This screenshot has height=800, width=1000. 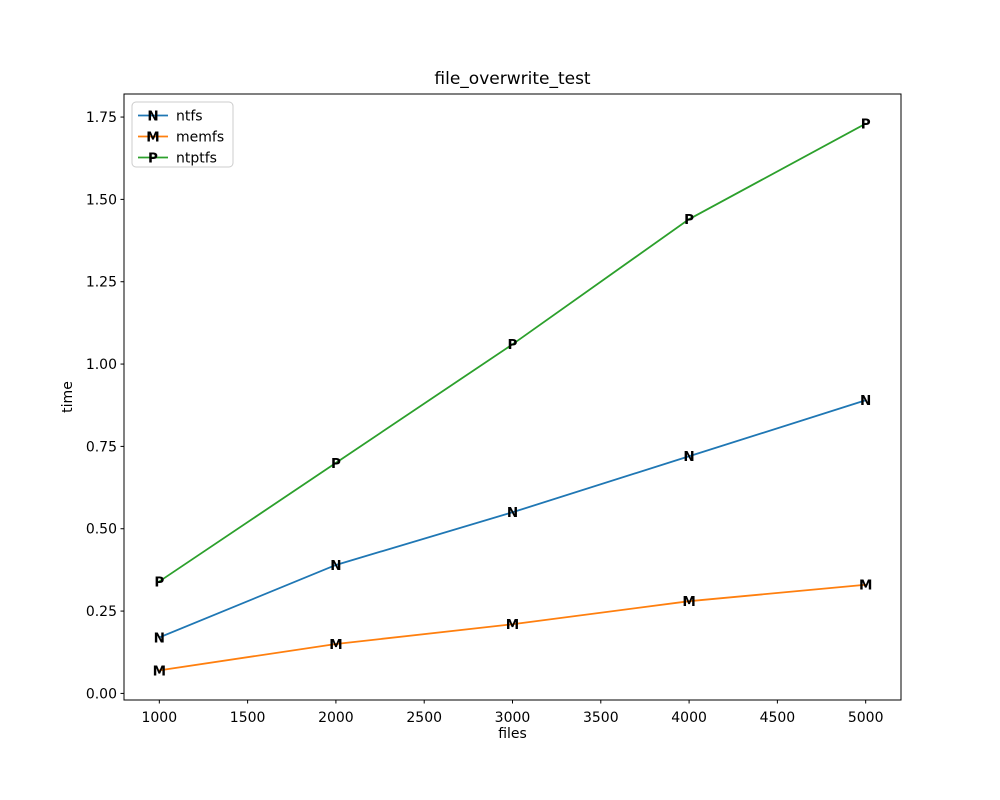 What do you see at coordinates (101, 447) in the screenshot?
I see `y-tick-label: 0.75` at bounding box center [101, 447].